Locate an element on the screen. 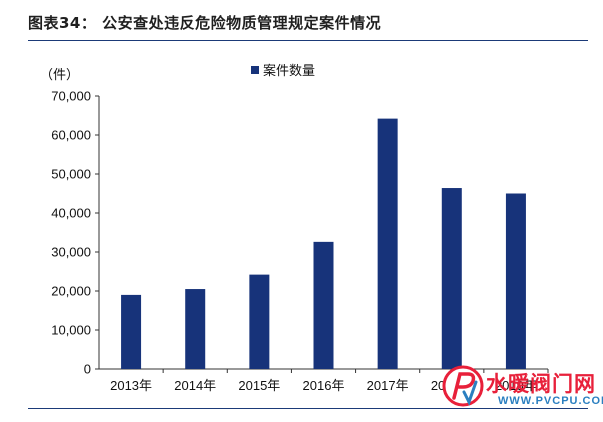 This screenshot has width=603, height=422. bar-2018年 is located at coordinates (451, 278).